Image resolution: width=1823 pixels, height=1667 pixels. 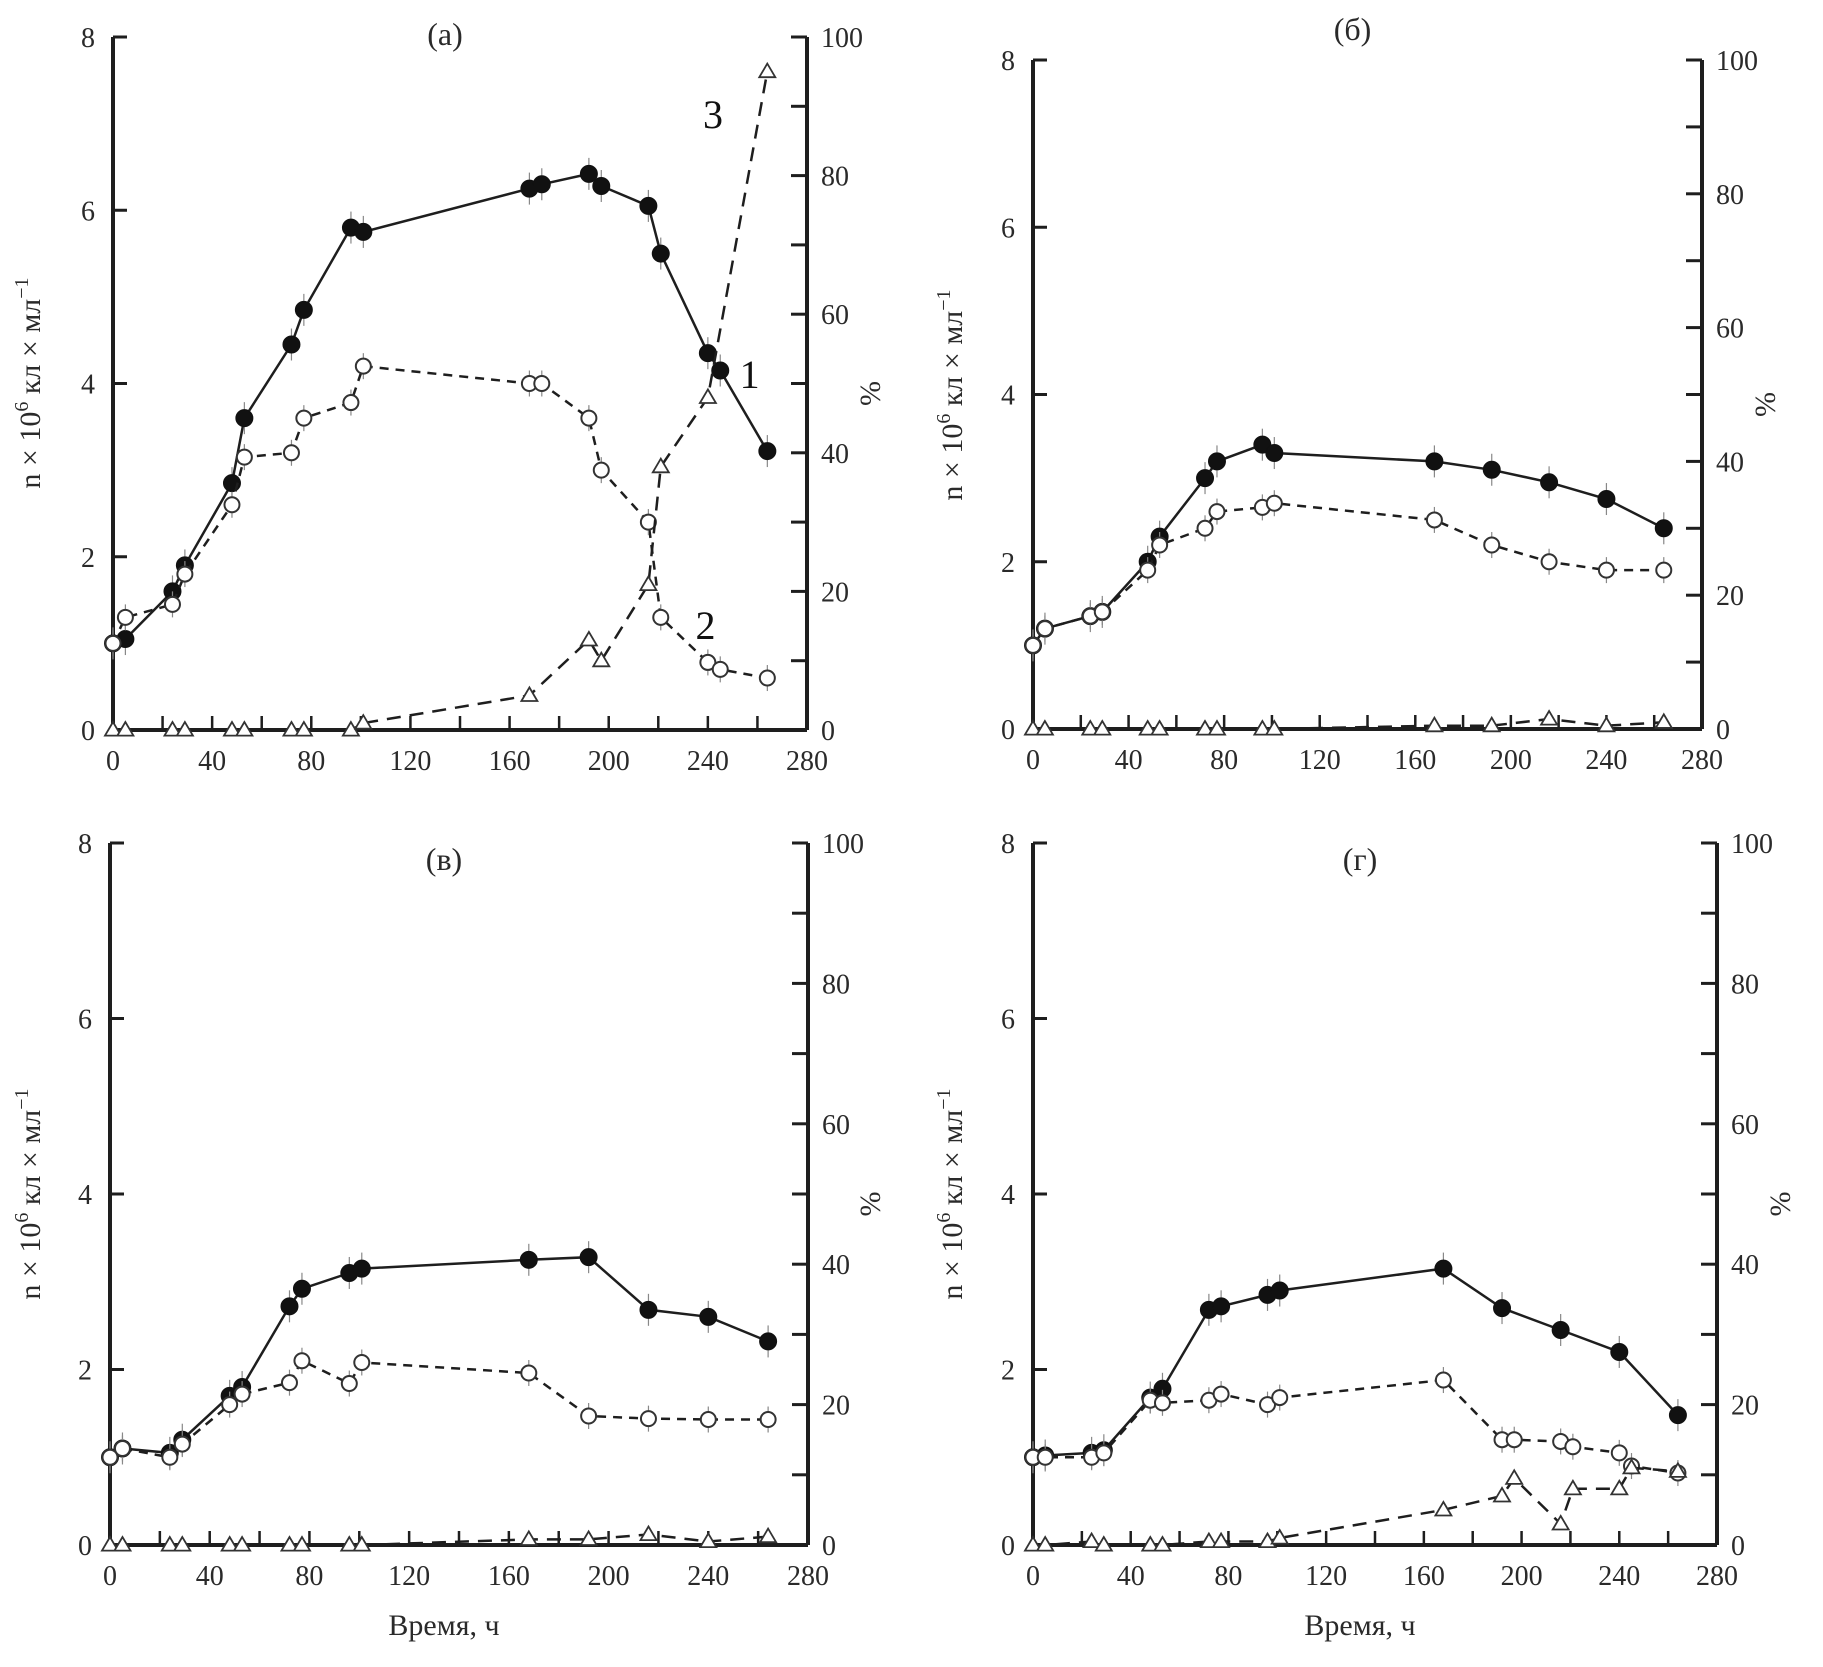 I want to click on curve-label-3: 3, so click(x=713, y=114).